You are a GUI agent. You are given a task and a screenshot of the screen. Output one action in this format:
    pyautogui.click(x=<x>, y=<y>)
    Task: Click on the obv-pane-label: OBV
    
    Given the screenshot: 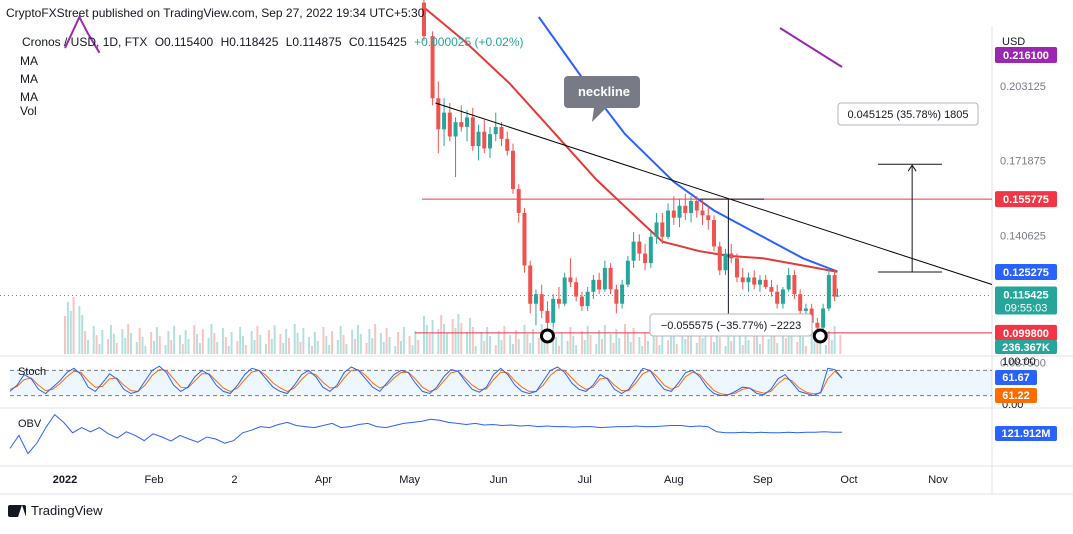 What is the action you would take?
    pyautogui.click(x=30, y=424)
    